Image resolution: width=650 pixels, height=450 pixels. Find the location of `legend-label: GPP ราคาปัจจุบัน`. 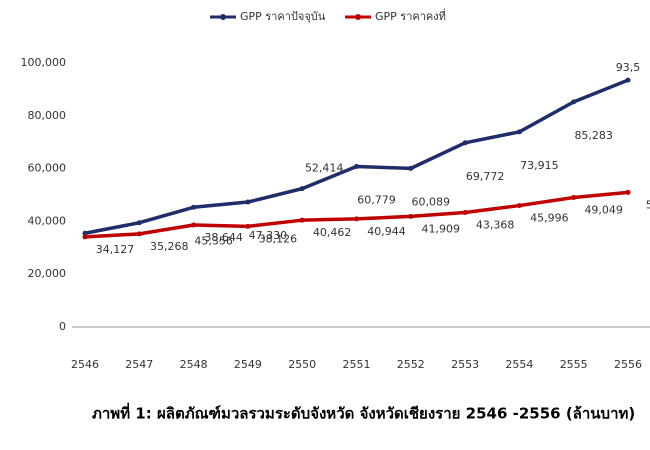

legend-label: GPP ราคาปัจจุบัน is located at coordinates (283, 16).